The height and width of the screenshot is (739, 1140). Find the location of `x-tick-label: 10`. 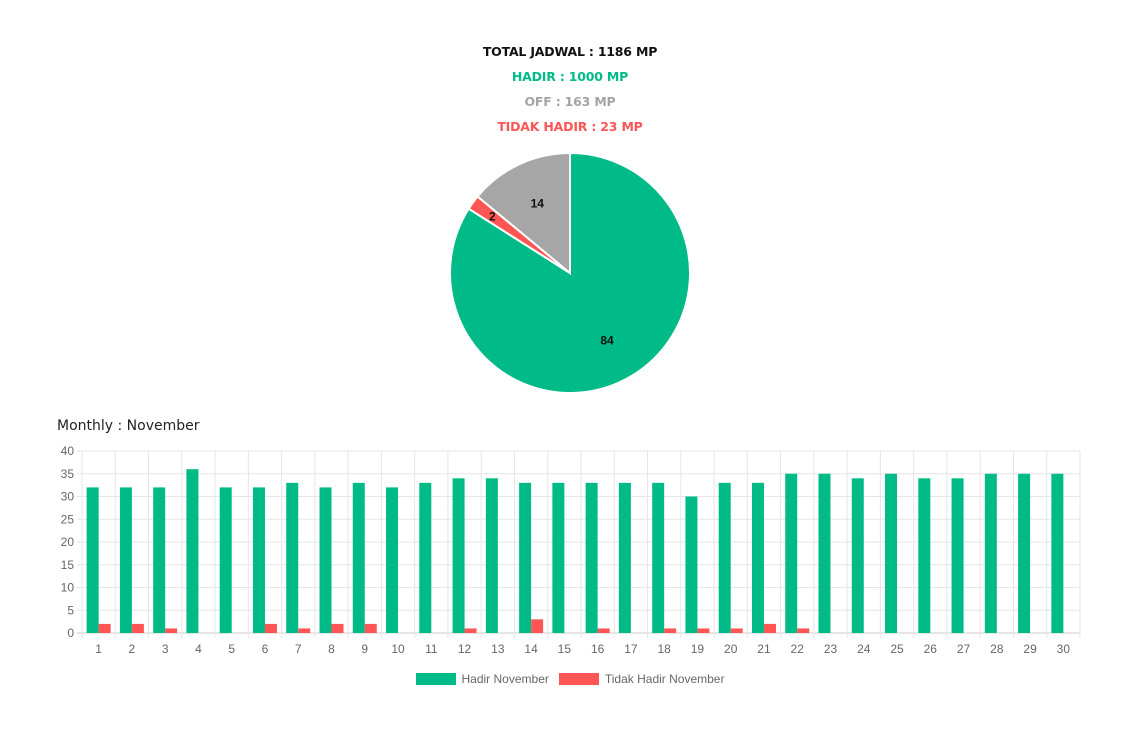

x-tick-label: 10 is located at coordinates (398, 649).